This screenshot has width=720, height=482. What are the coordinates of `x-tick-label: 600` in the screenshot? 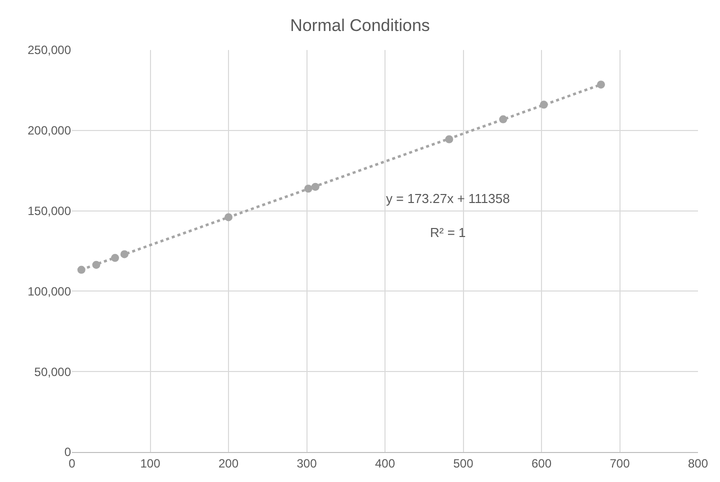 It's located at (541, 463).